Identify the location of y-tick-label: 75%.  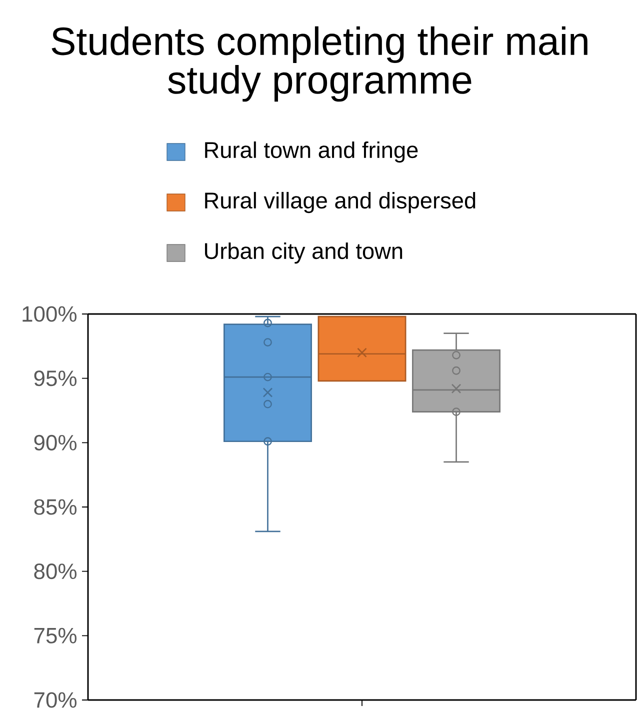
(55, 636).